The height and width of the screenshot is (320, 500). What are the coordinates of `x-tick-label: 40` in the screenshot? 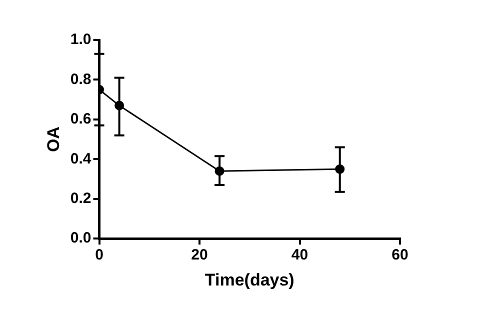 It's located at (299, 255).